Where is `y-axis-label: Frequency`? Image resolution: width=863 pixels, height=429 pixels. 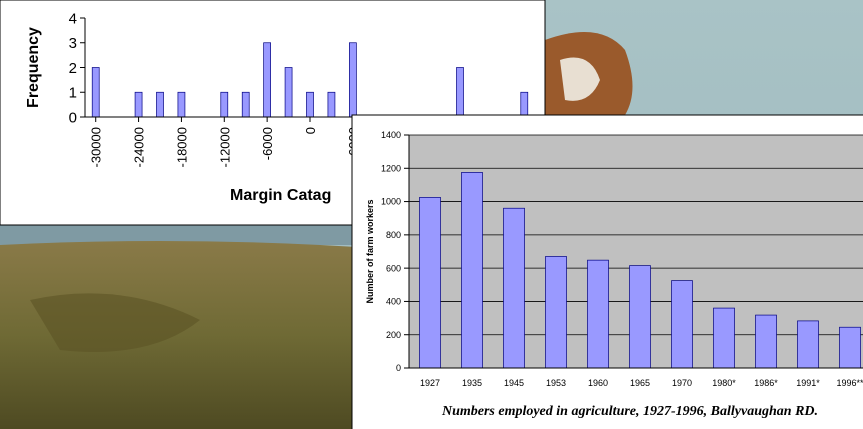 y-axis-label: Frequency is located at coordinates (33, 67).